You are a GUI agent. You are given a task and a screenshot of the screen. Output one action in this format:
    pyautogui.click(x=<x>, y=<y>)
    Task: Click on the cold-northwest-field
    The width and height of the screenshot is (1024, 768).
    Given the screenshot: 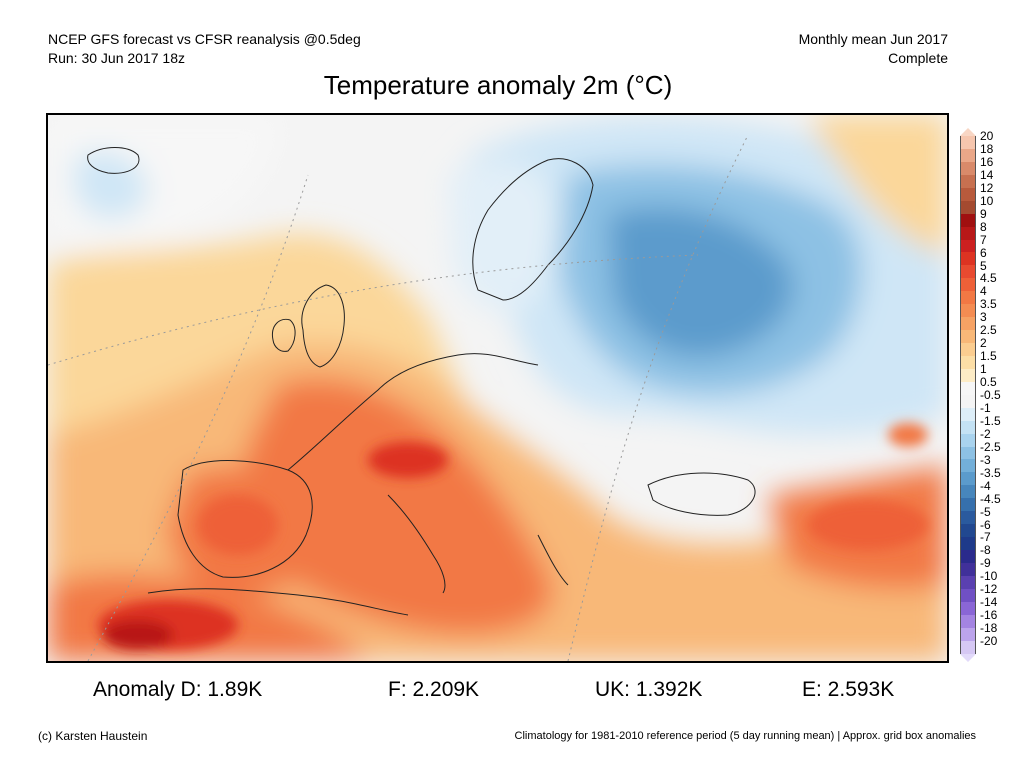 What is the action you would take?
    pyautogui.click(x=110, y=185)
    